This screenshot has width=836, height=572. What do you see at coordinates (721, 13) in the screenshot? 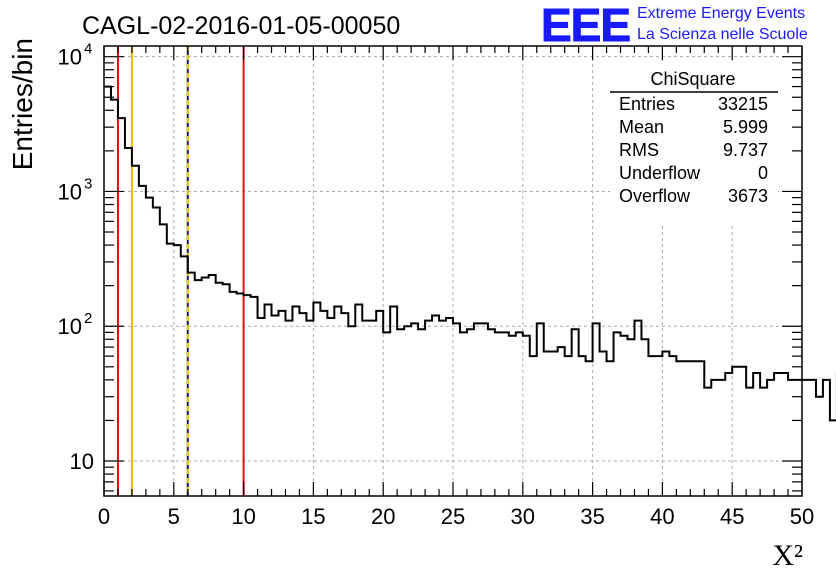
I see `logo-line-1: Extreme Energy Events` at bounding box center [721, 13].